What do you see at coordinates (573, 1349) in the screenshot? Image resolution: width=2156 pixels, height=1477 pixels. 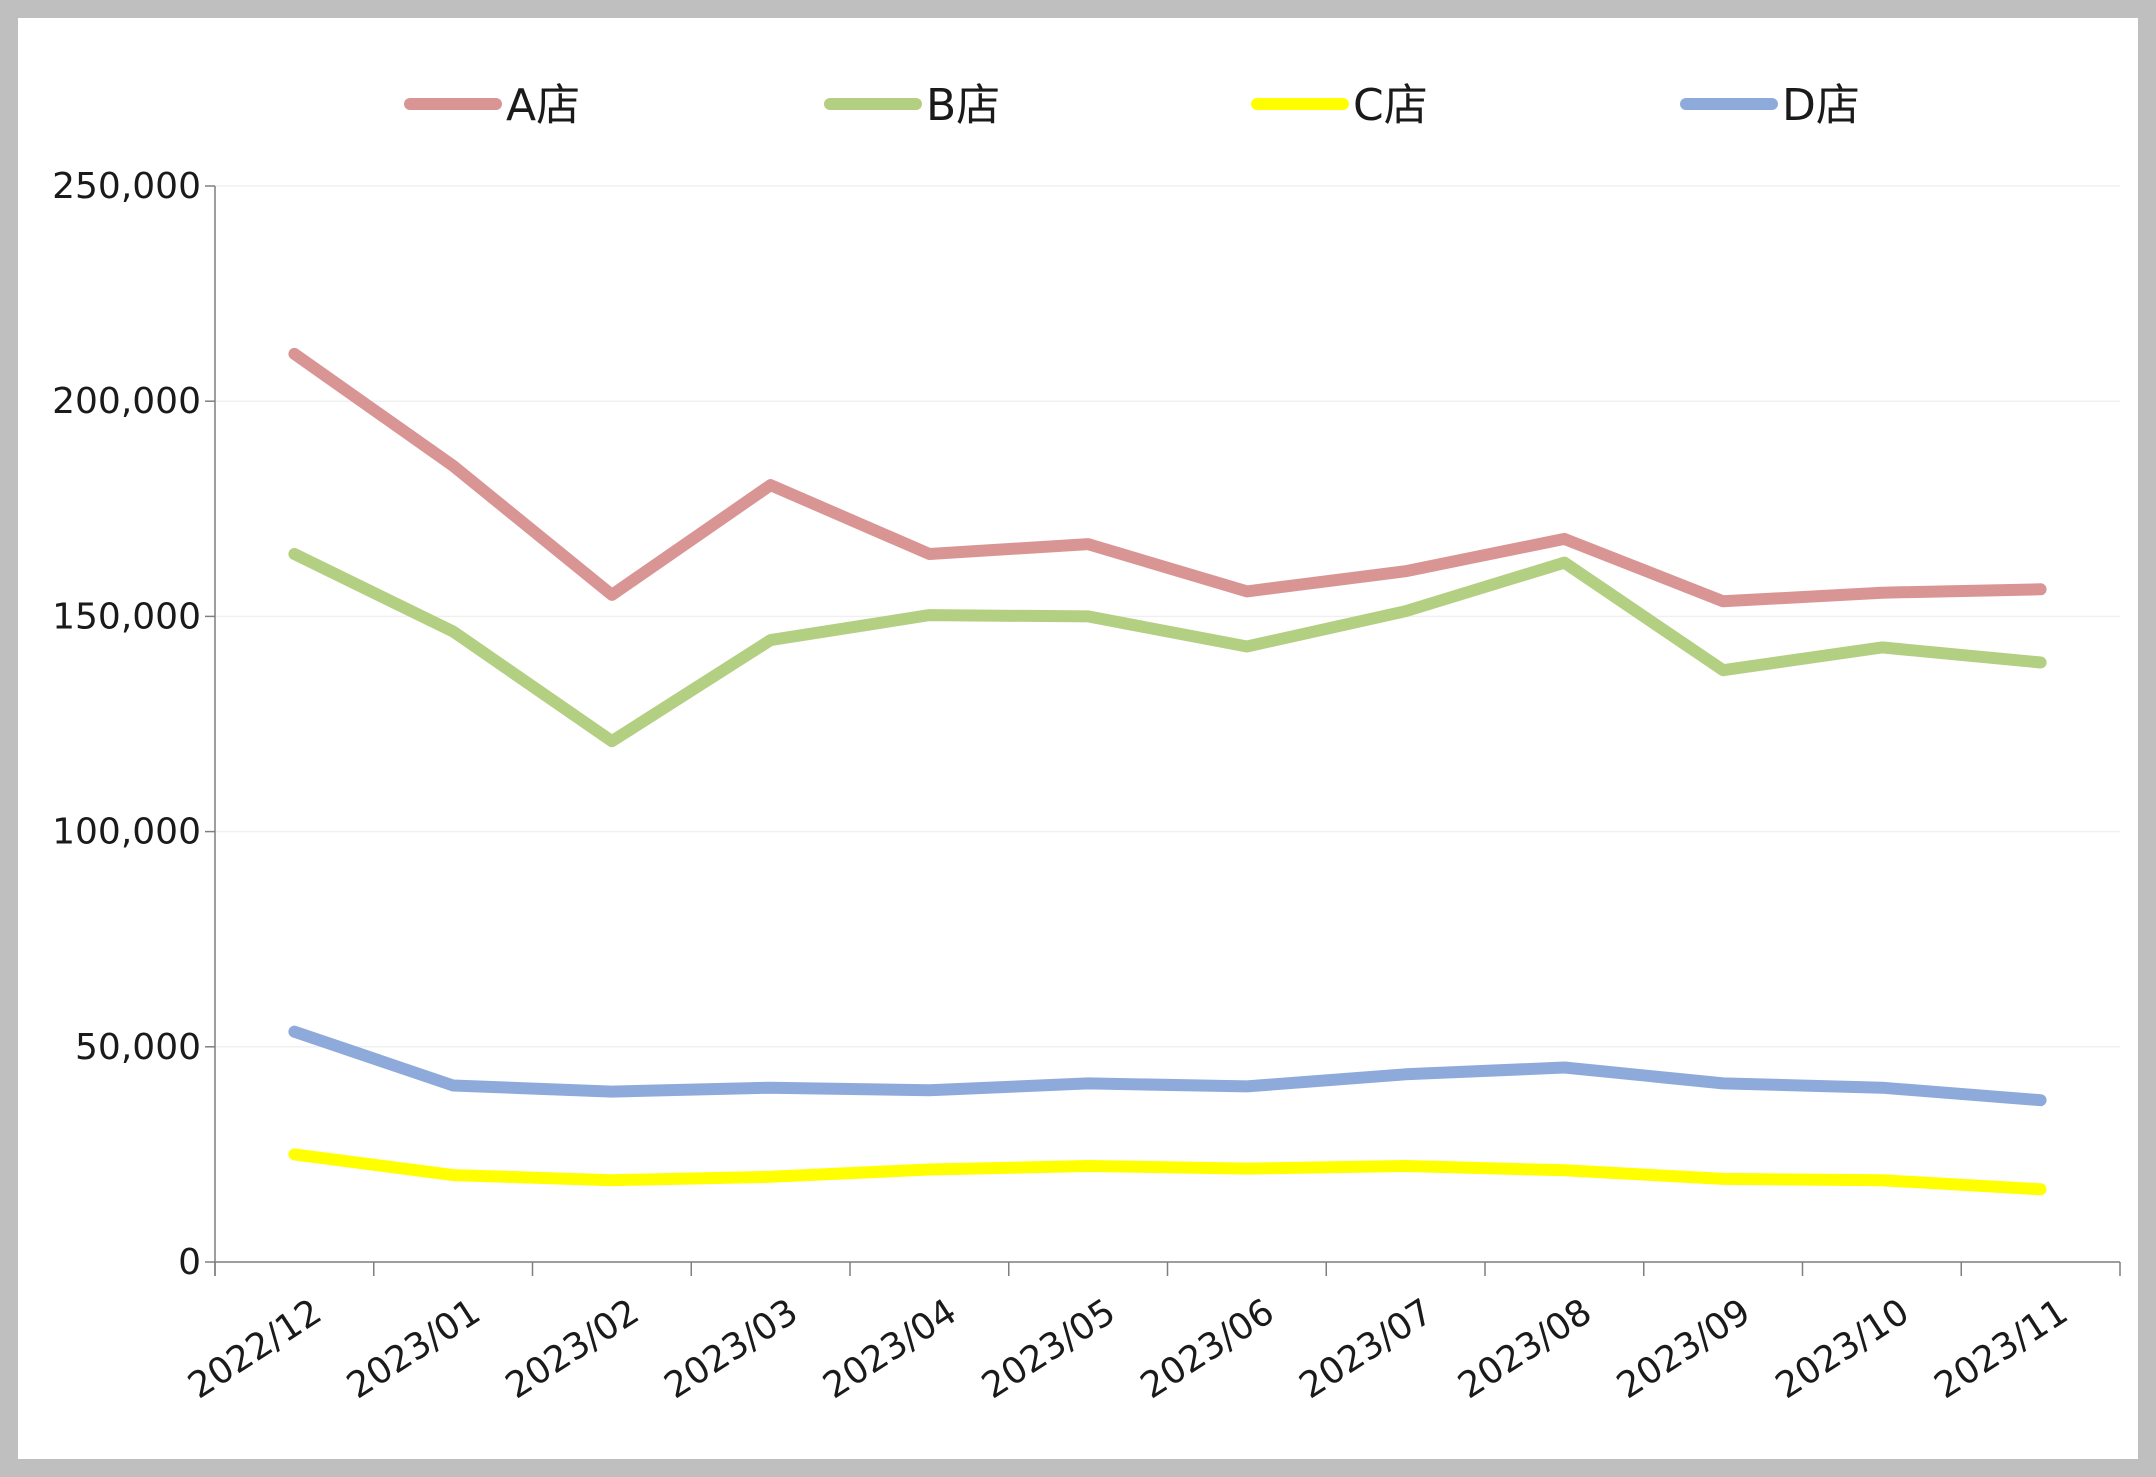 I see `x-tick-label: 2023/02` at bounding box center [573, 1349].